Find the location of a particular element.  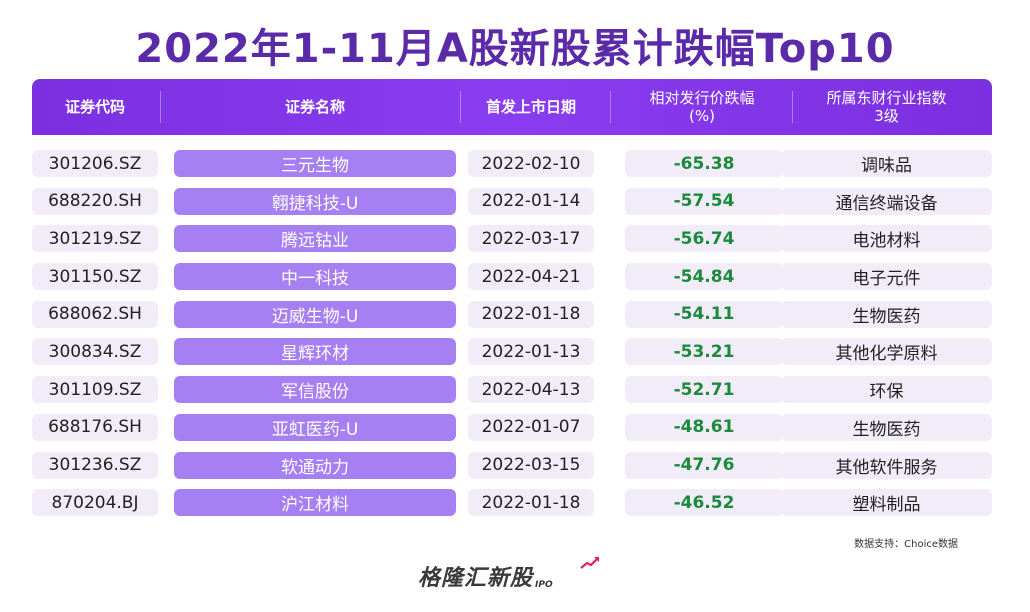

cell-name: 中一科技 is located at coordinates (315, 277).